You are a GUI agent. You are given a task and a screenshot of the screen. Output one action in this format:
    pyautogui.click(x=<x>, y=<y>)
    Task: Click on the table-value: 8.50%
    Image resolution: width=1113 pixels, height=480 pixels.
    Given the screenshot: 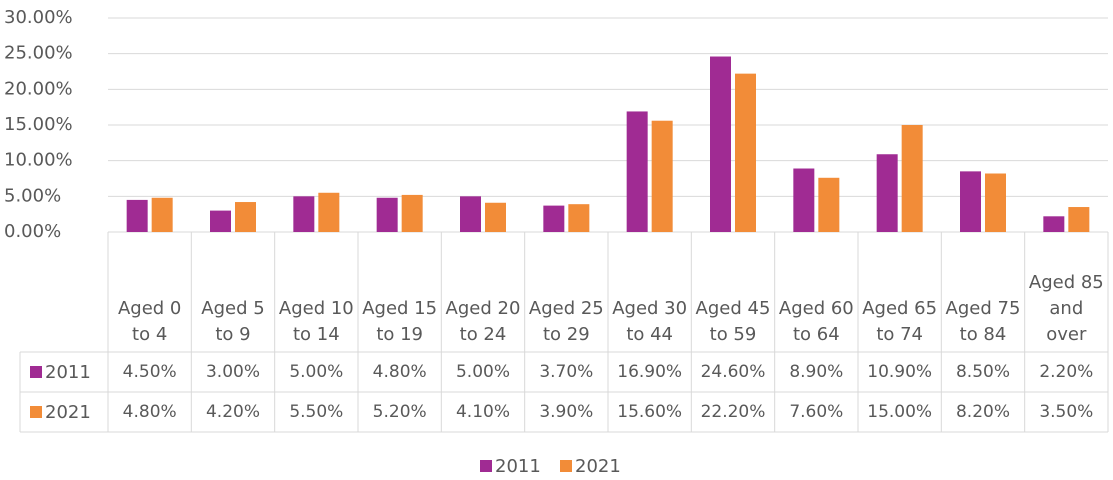 What is the action you would take?
    pyautogui.click(x=982, y=372)
    